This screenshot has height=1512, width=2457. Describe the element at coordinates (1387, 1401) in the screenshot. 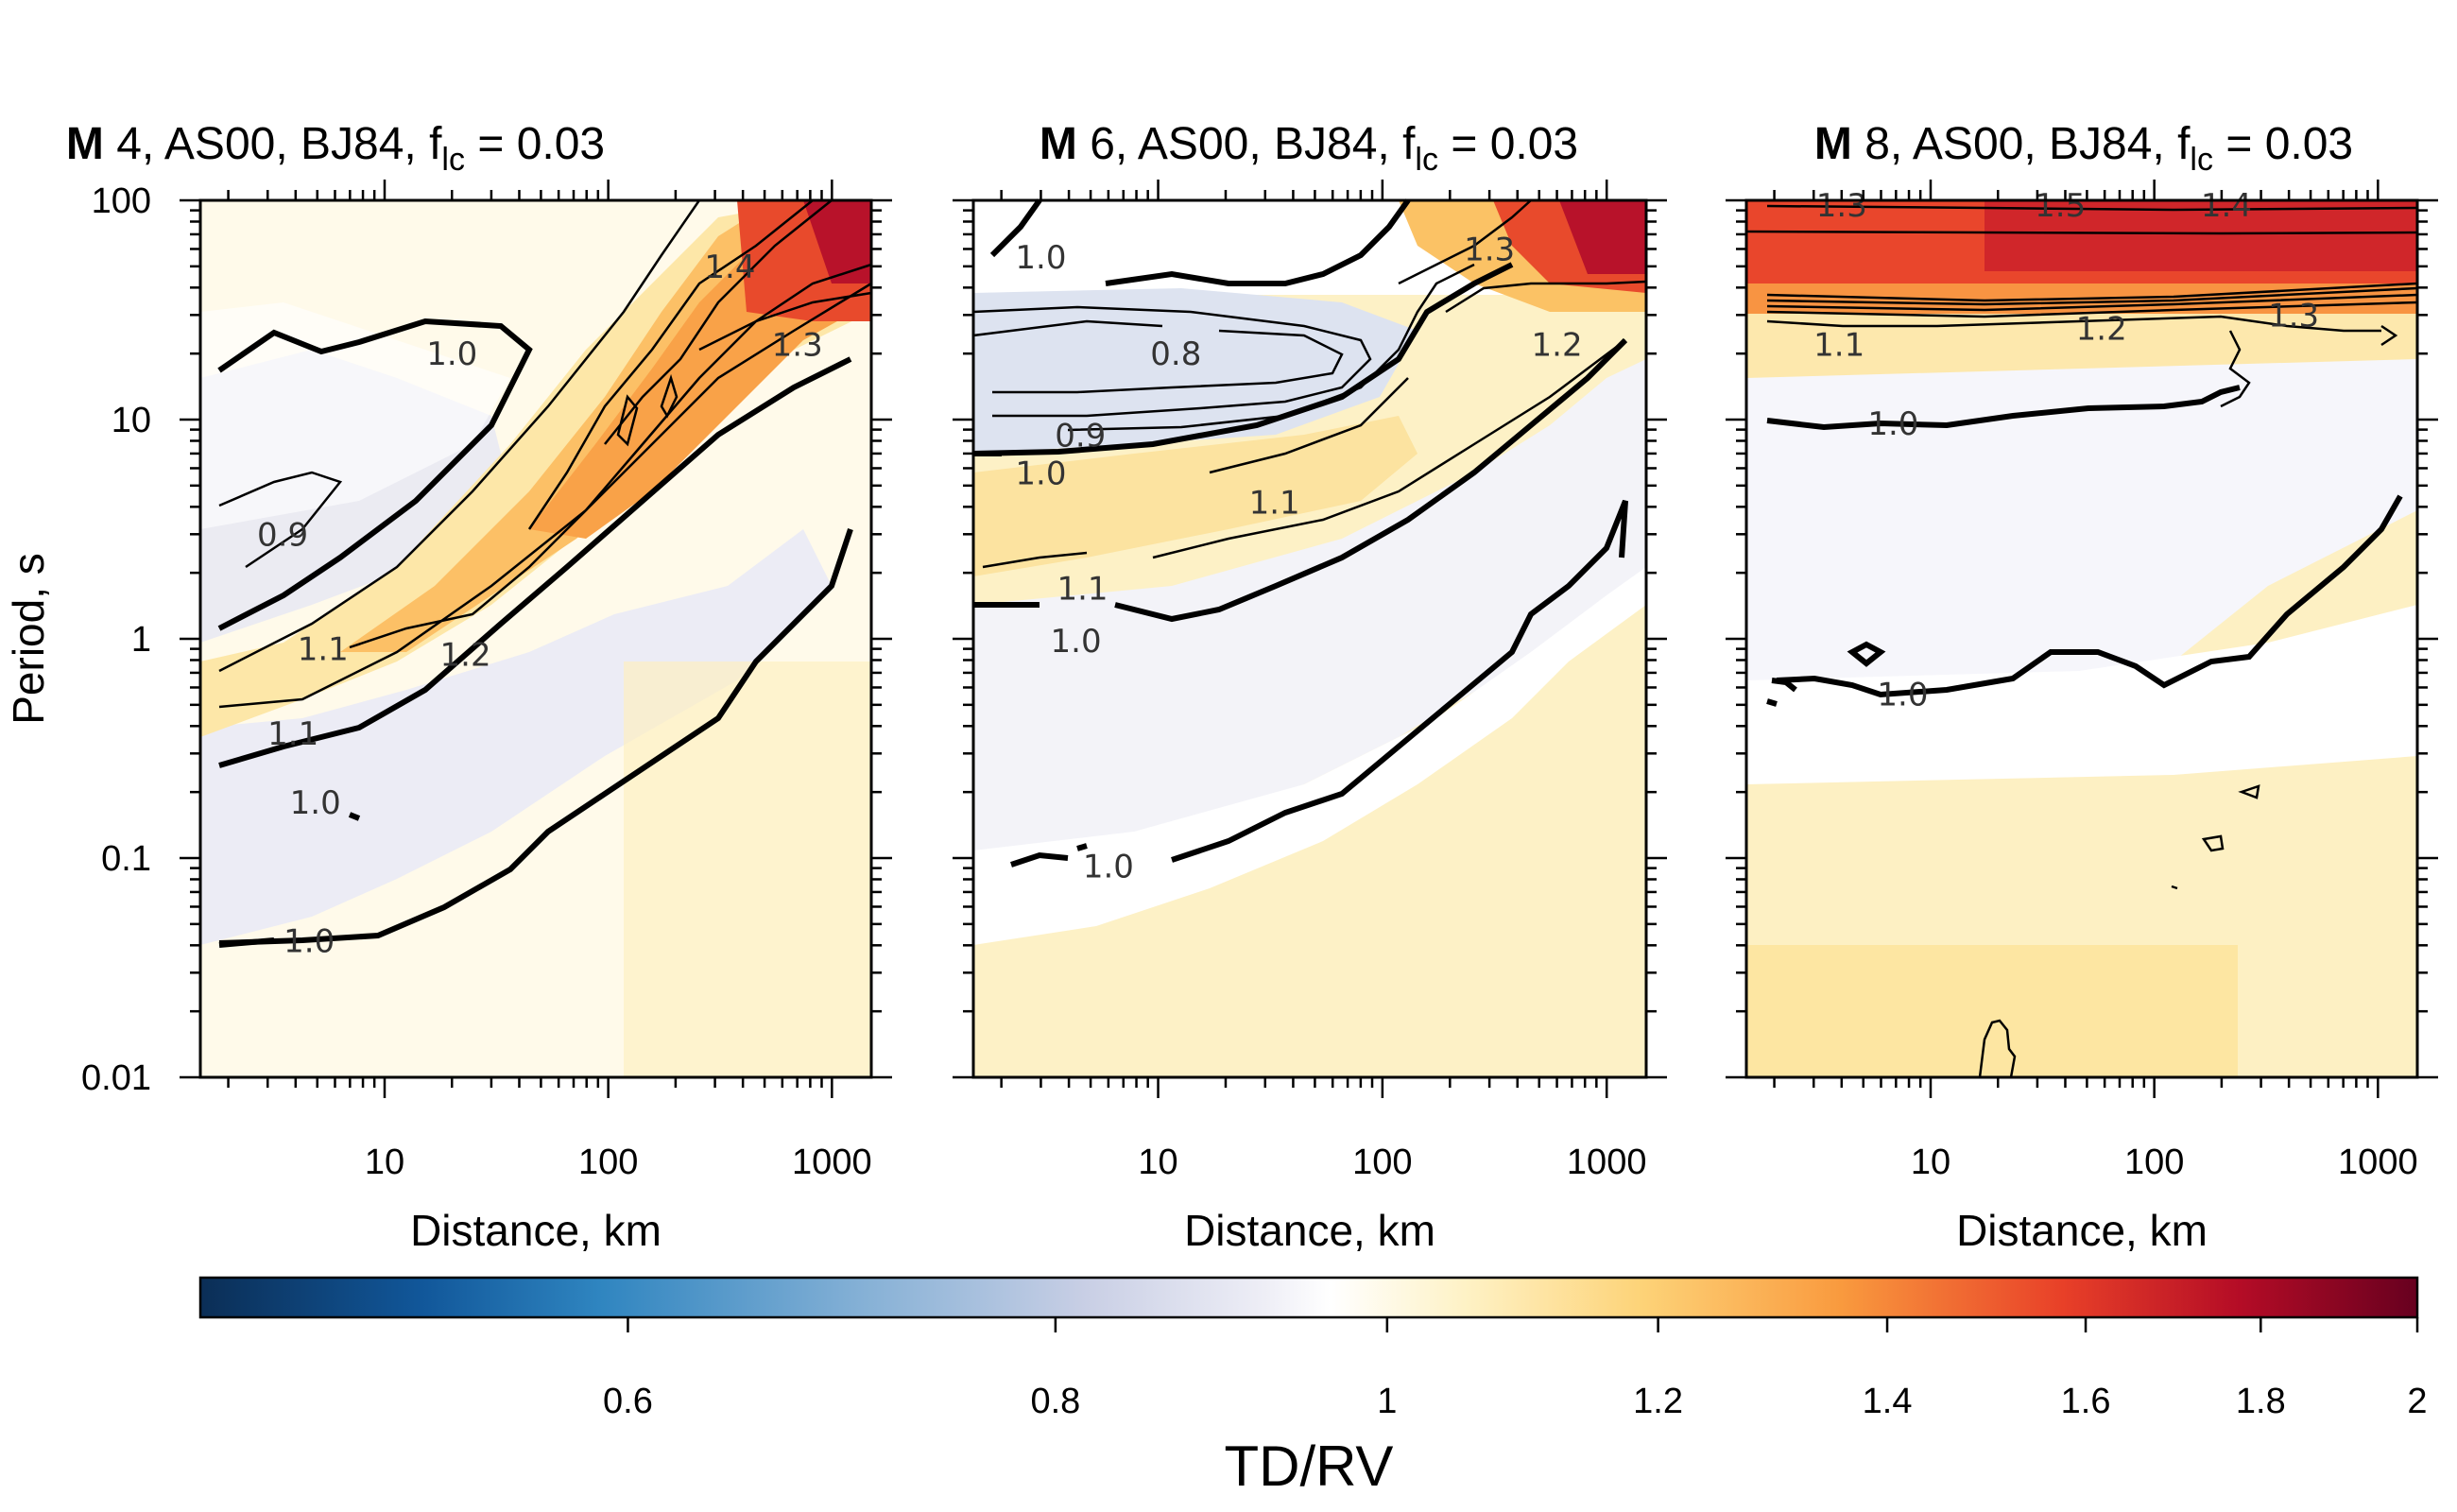

I see `colorbar-tick-label: 1` at that location.